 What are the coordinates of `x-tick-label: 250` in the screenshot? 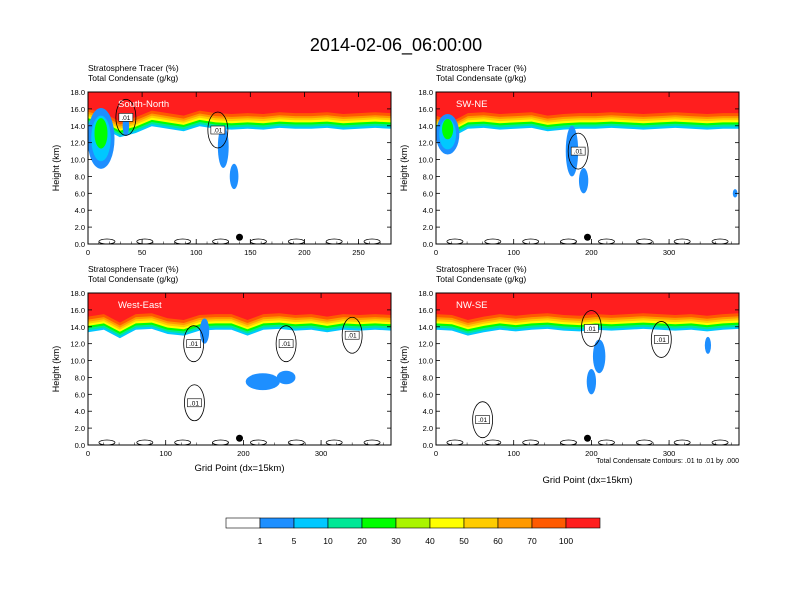 It's located at (358, 252).